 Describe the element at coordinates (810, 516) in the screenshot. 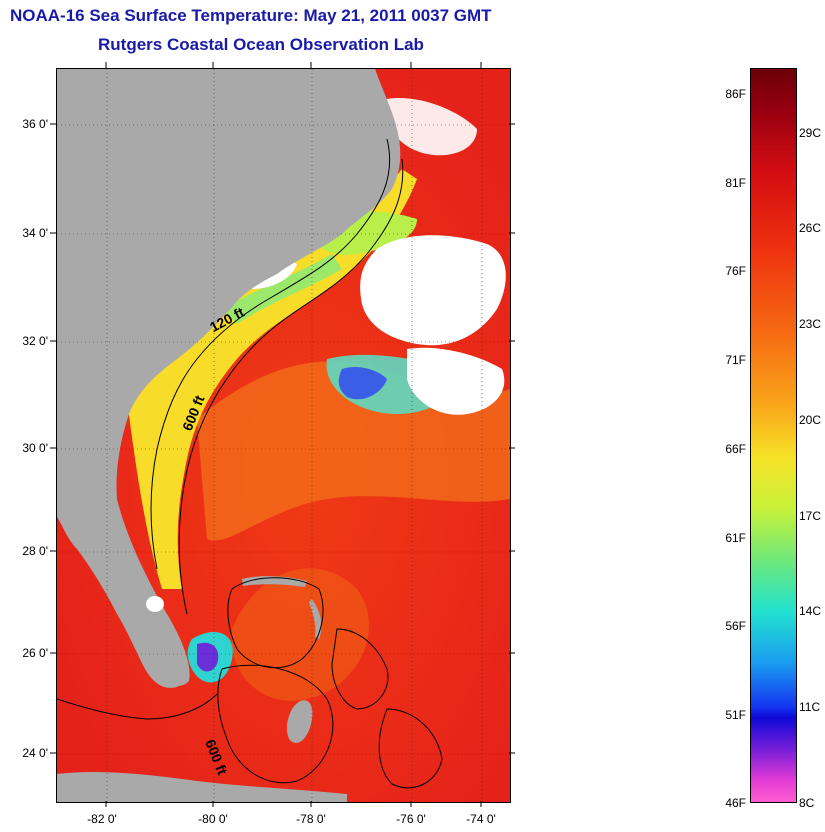

I see `colorbar-c-label: 17C` at that location.